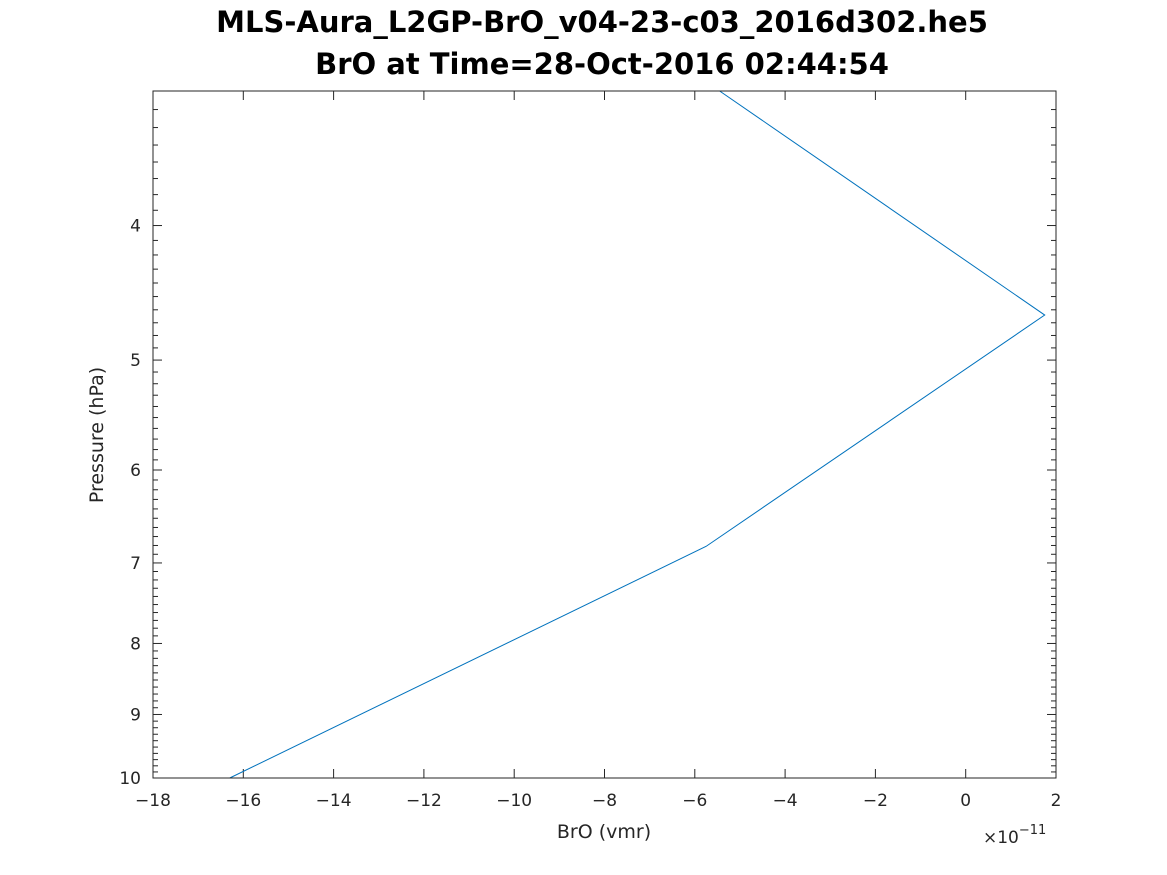  What do you see at coordinates (875, 801) in the screenshot?
I see `x-tick-label: −2` at bounding box center [875, 801].